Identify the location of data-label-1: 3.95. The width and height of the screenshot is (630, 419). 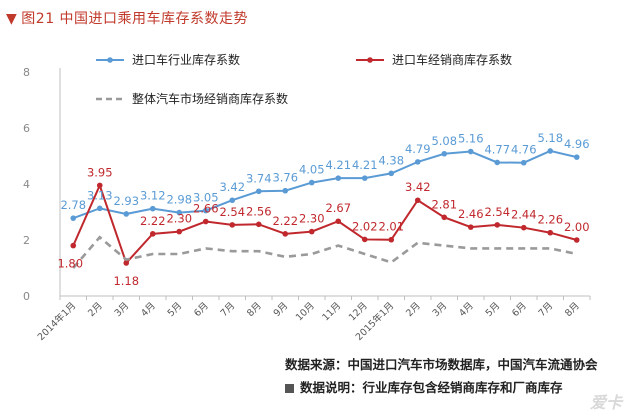
(100, 172).